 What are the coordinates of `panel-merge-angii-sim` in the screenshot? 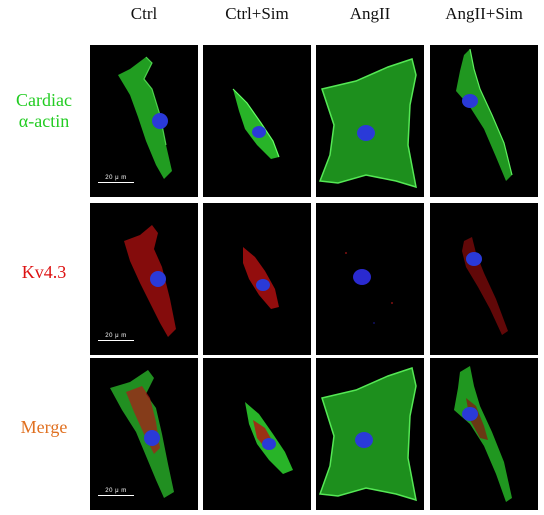 It's located at (484, 434).